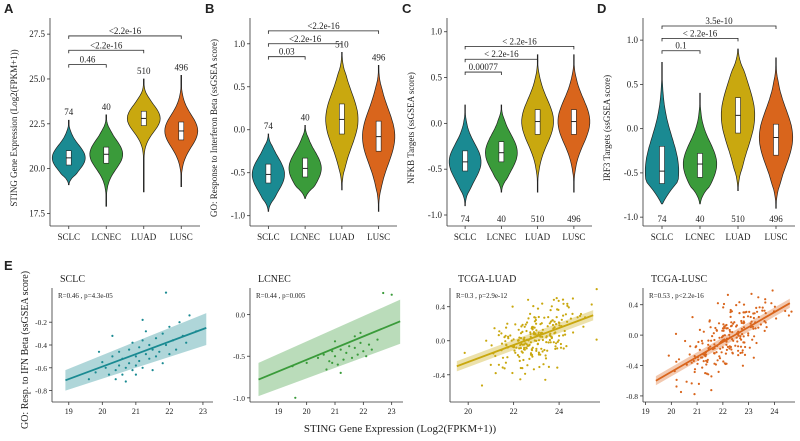 The image size is (800, 441). I want to click on y-tick-label: -1.0, so click(435, 215).